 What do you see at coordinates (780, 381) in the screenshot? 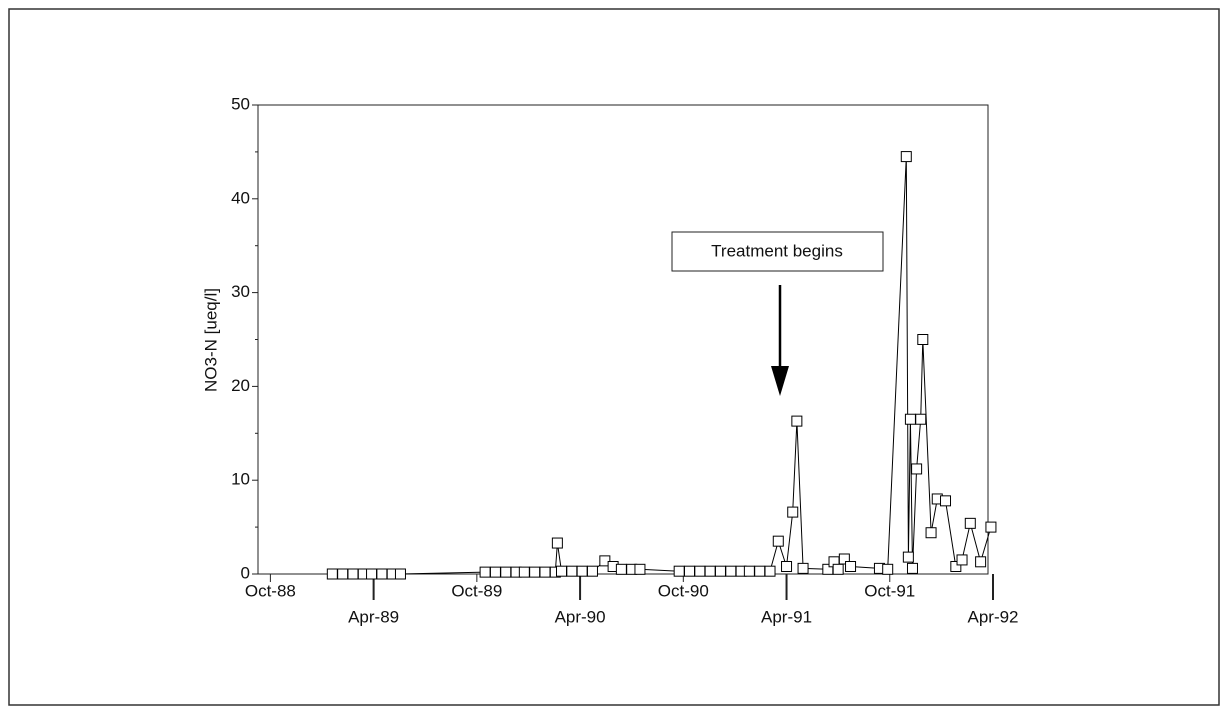
I see `annotation-arrowhead` at bounding box center [780, 381].